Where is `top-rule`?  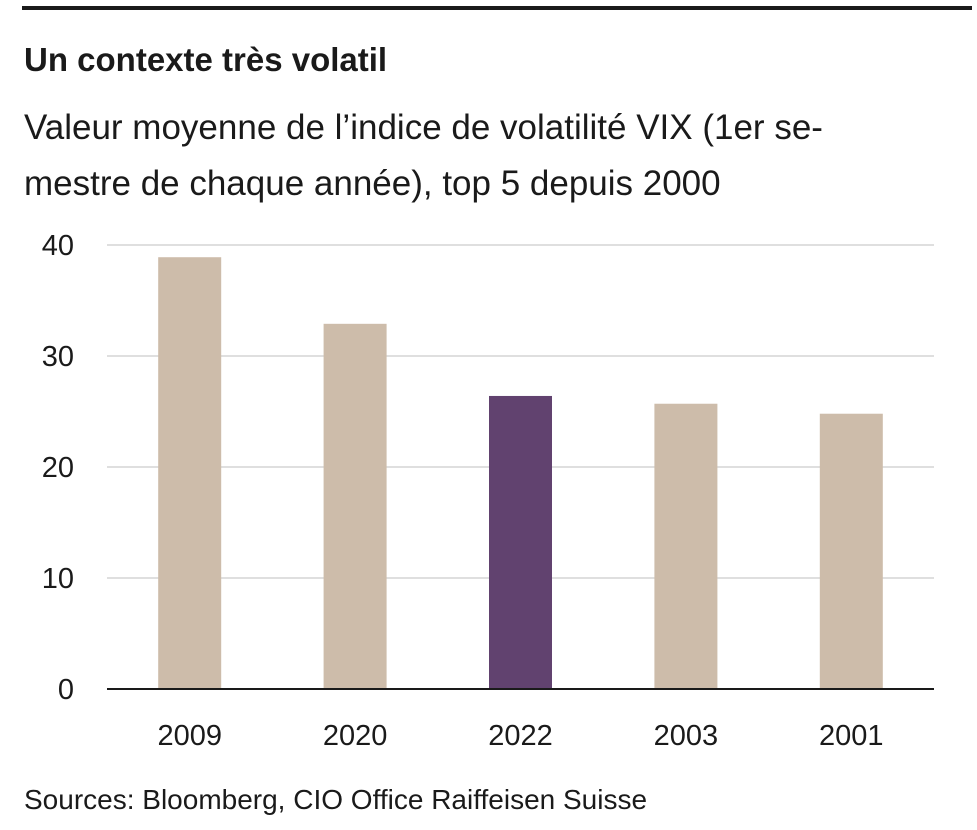
top-rule is located at coordinates (497, 8).